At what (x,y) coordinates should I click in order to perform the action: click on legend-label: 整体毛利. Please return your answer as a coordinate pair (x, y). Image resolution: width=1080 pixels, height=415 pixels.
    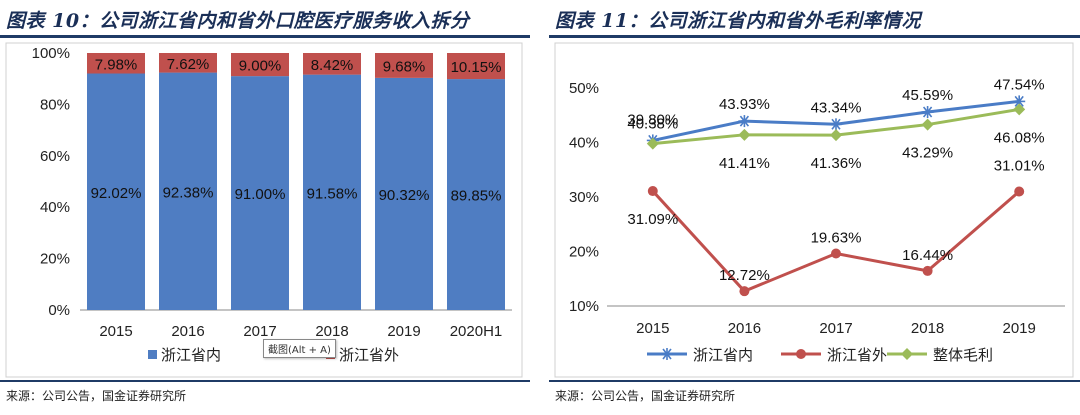
    Looking at the image, I should click on (963, 355).